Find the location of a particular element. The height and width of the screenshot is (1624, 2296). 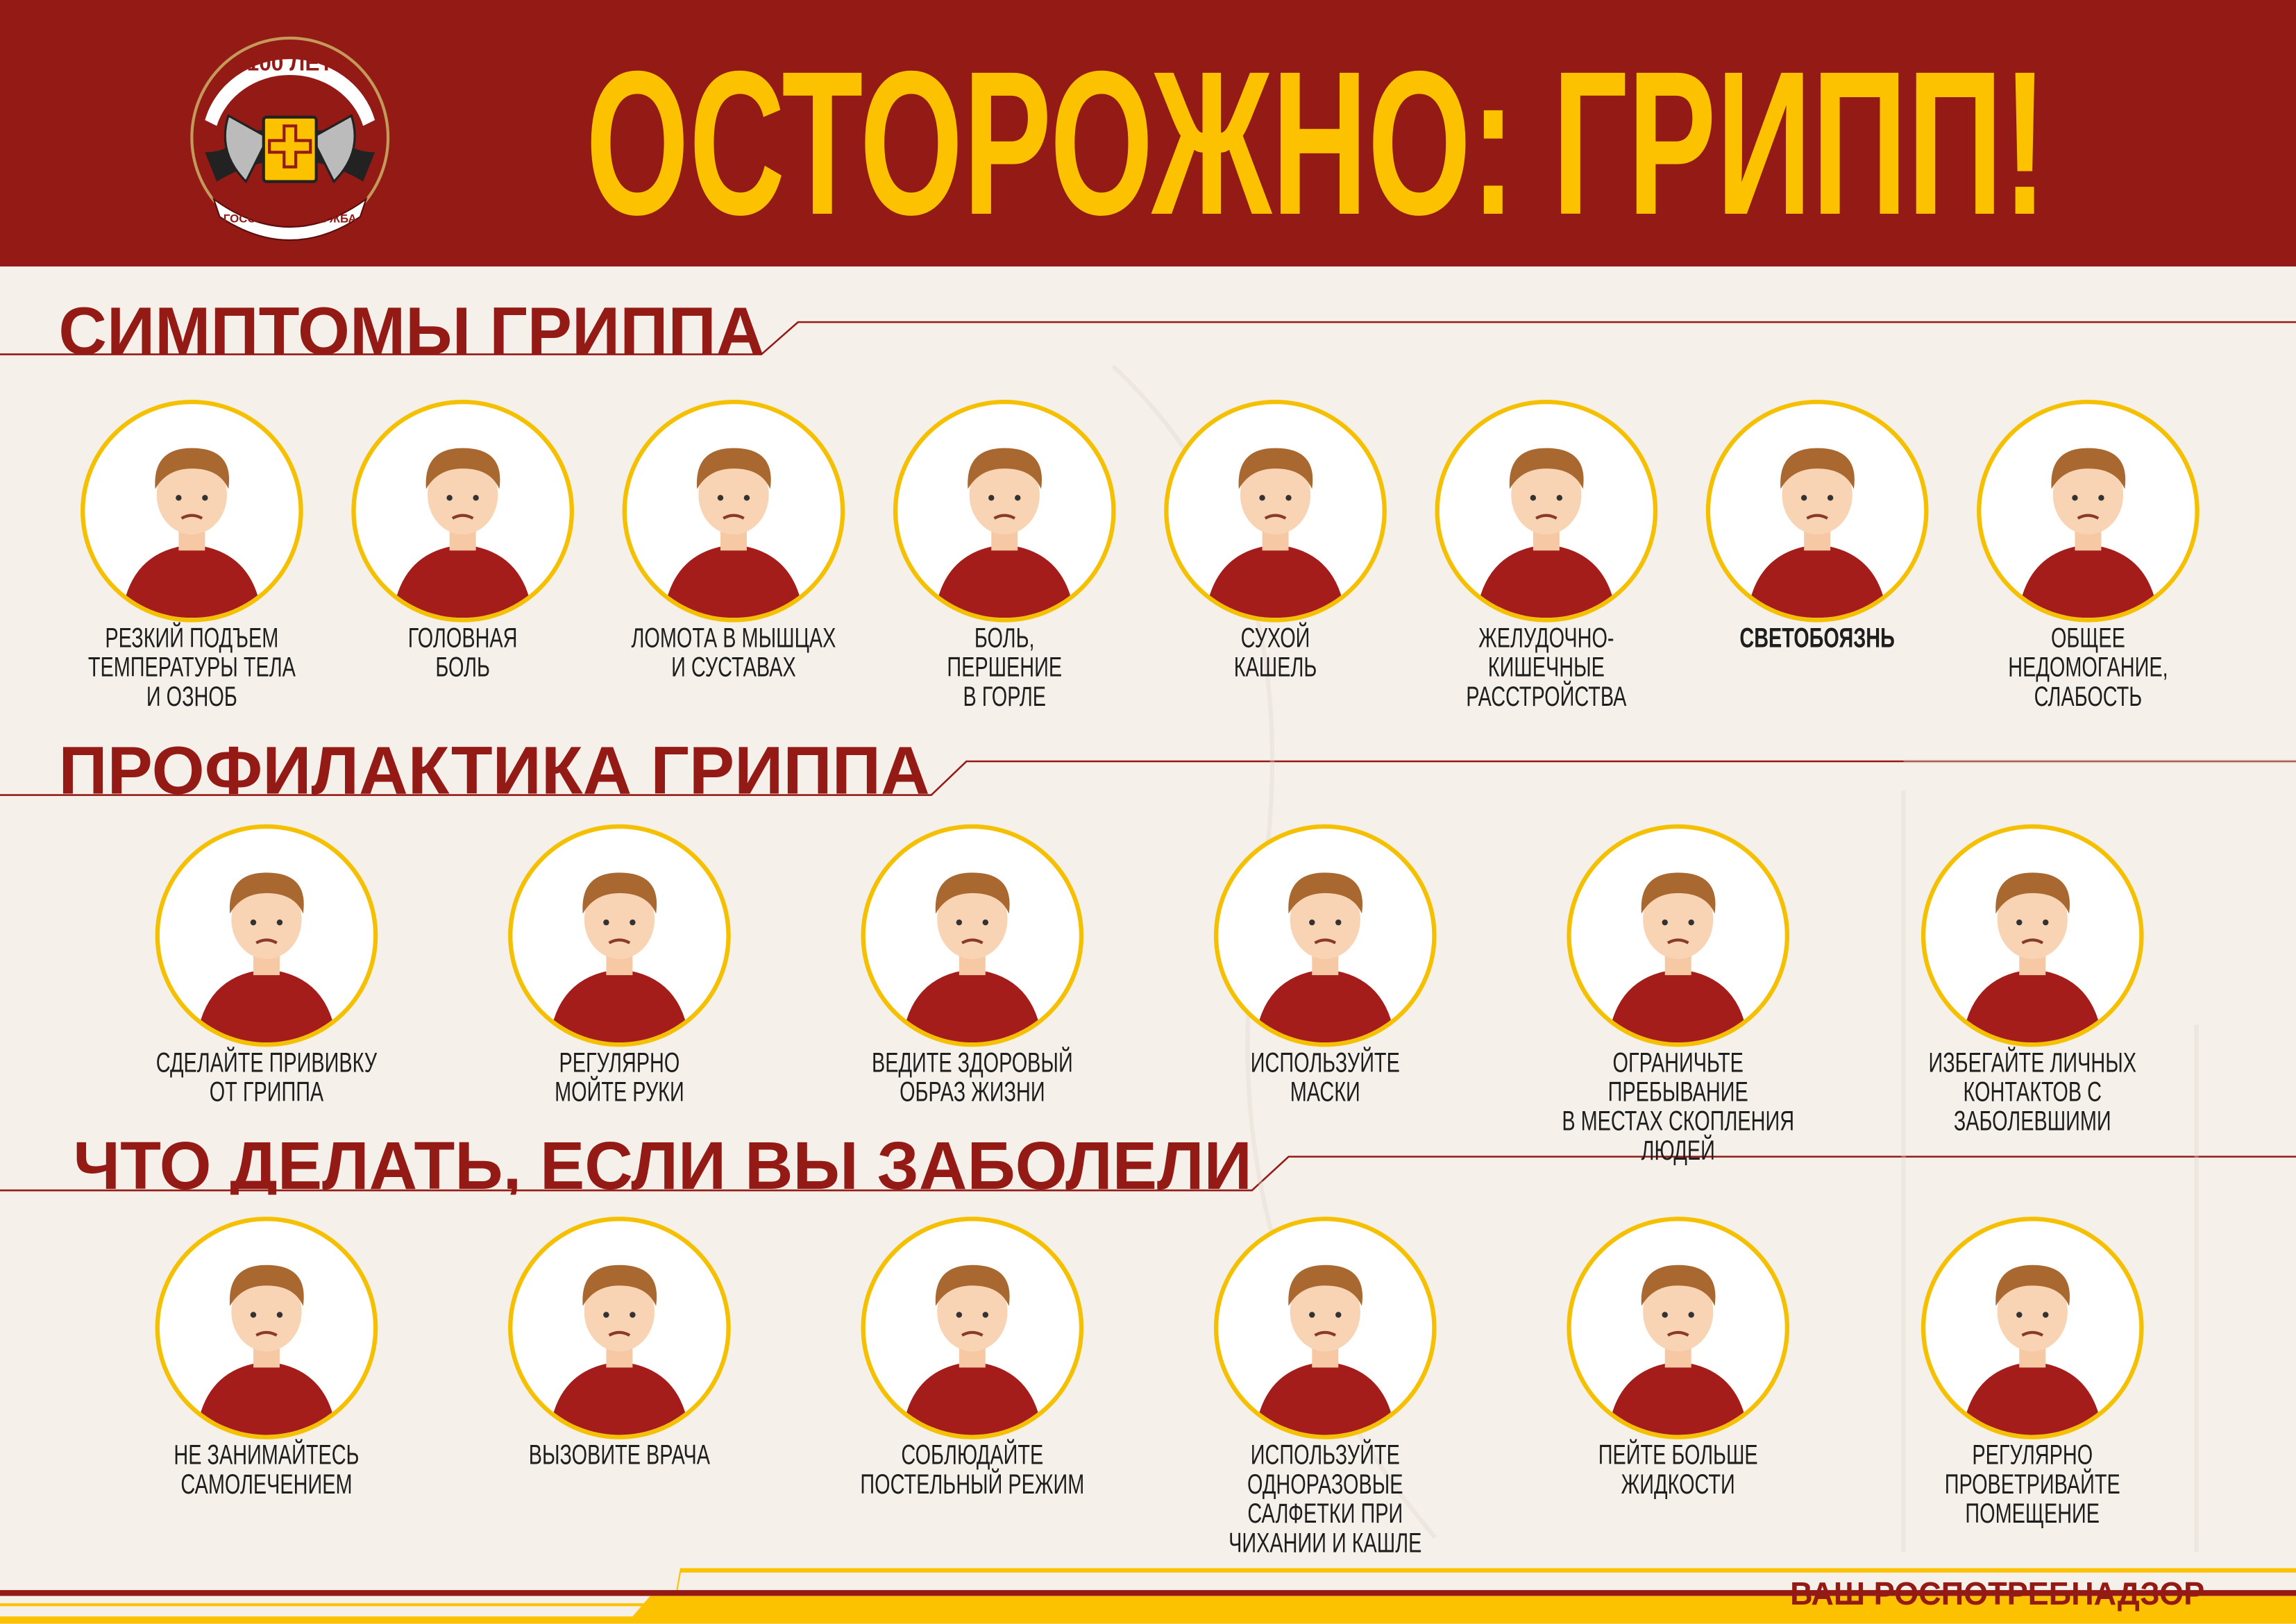

fever-icon is located at coordinates (192, 533).